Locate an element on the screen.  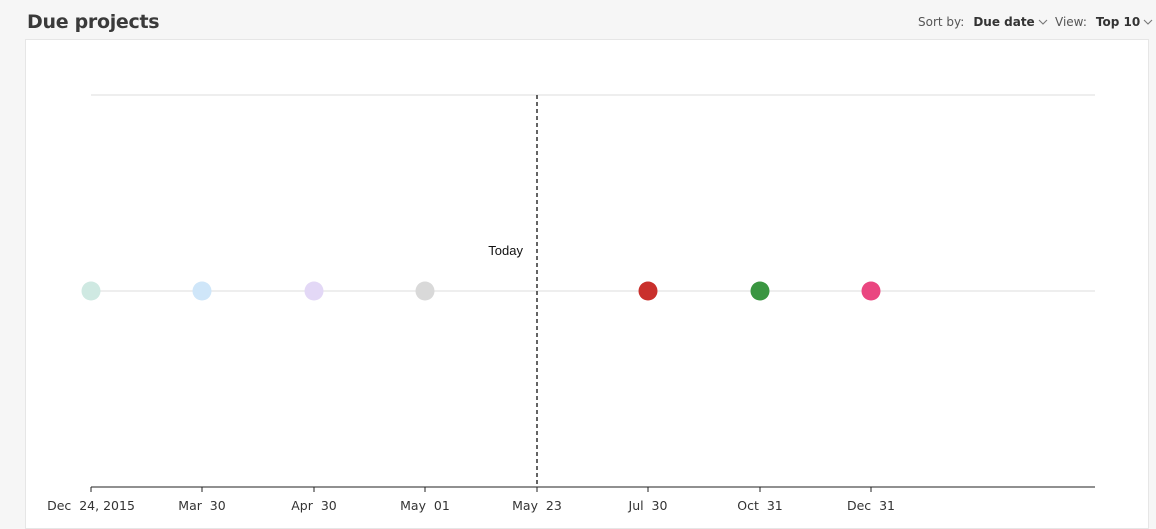
x-tick-label: Mar 30 is located at coordinates (201, 505).